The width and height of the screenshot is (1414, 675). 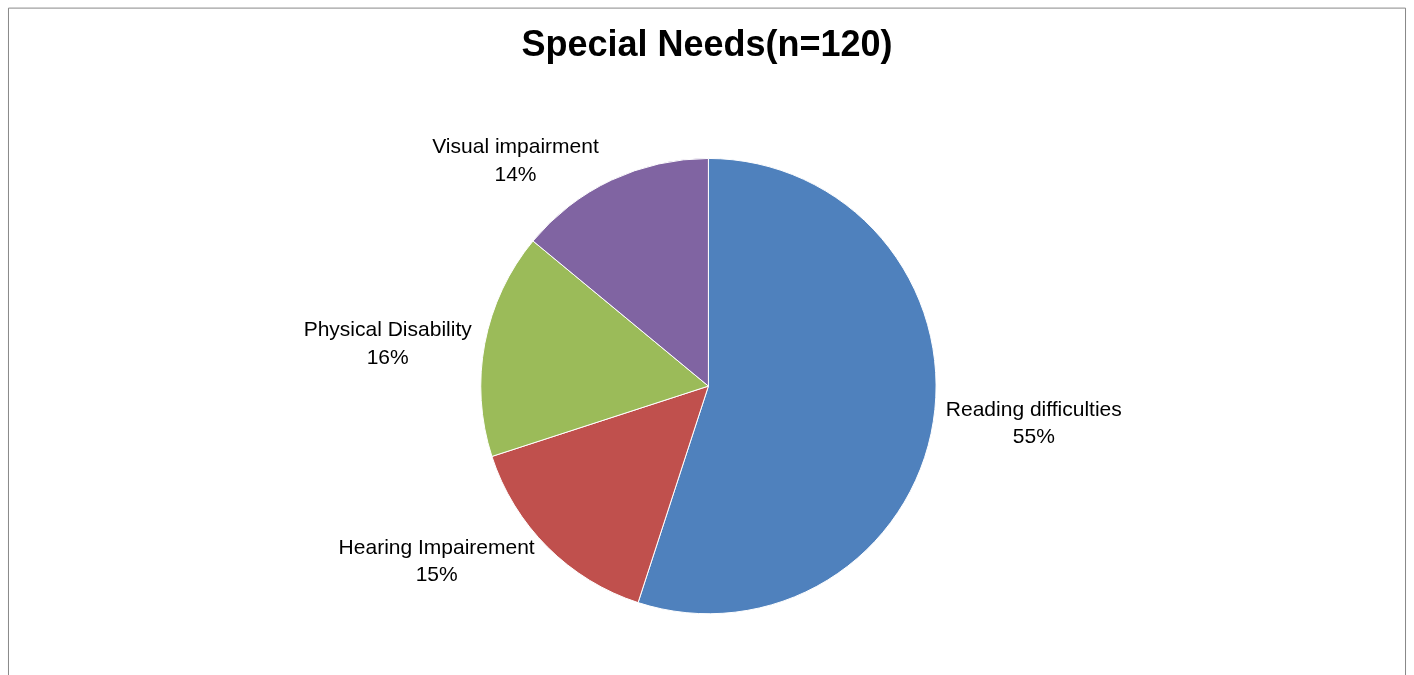 What do you see at coordinates (1033, 409) in the screenshot?
I see `slice-label: Reading difficulties` at bounding box center [1033, 409].